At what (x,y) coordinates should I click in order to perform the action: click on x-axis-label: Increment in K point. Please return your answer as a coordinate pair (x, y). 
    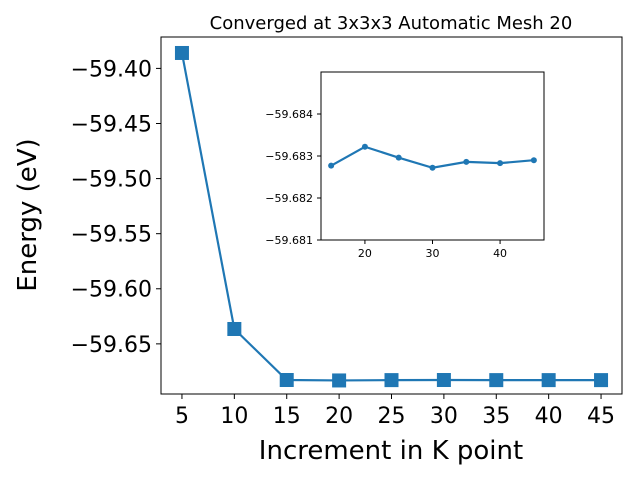
    Looking at the image, I should click on (391, 451).